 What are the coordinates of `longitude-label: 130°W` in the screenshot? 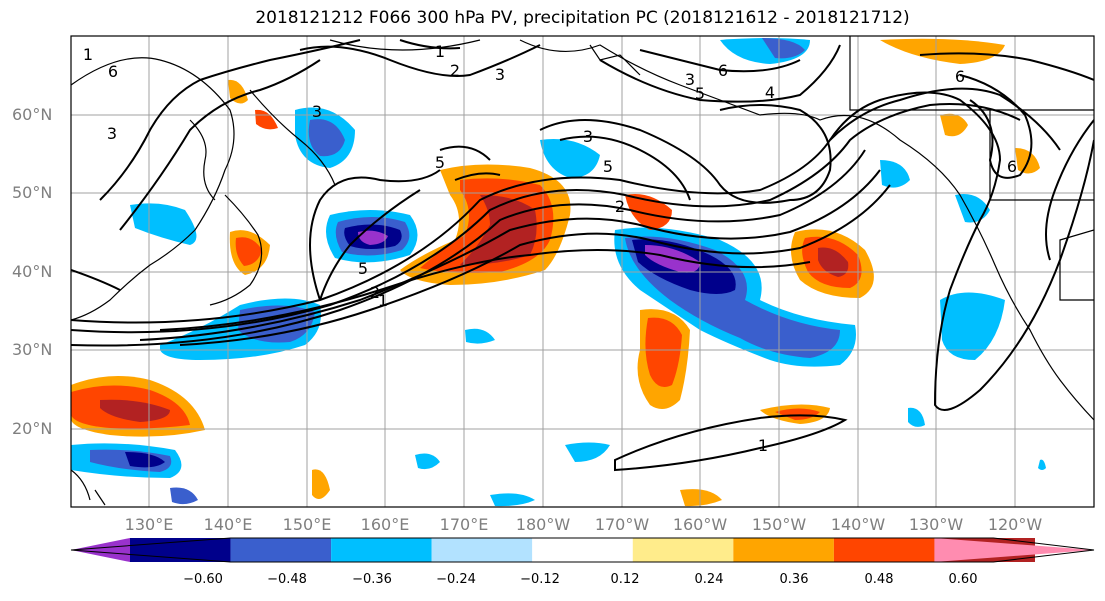 It's located at (936, 524).